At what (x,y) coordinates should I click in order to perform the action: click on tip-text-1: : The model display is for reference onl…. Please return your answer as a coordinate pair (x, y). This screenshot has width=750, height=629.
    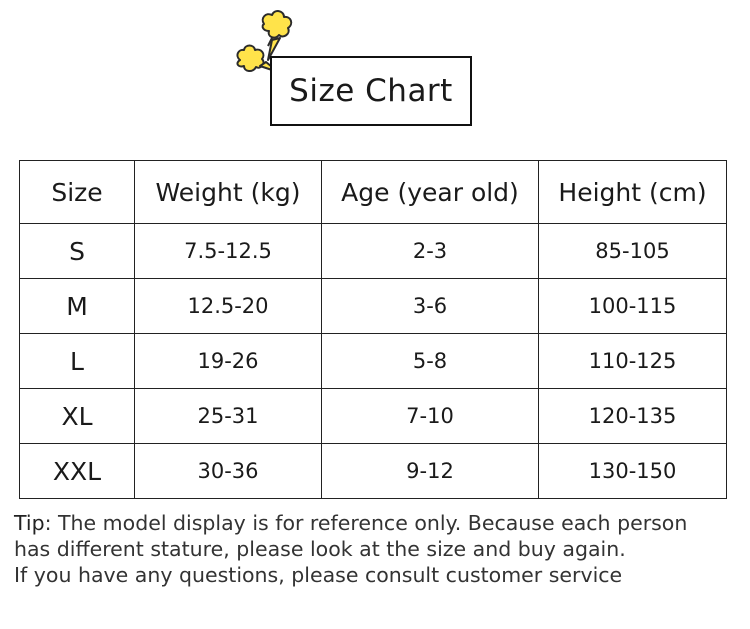
    Looking at the image, I should click on (366, 523).